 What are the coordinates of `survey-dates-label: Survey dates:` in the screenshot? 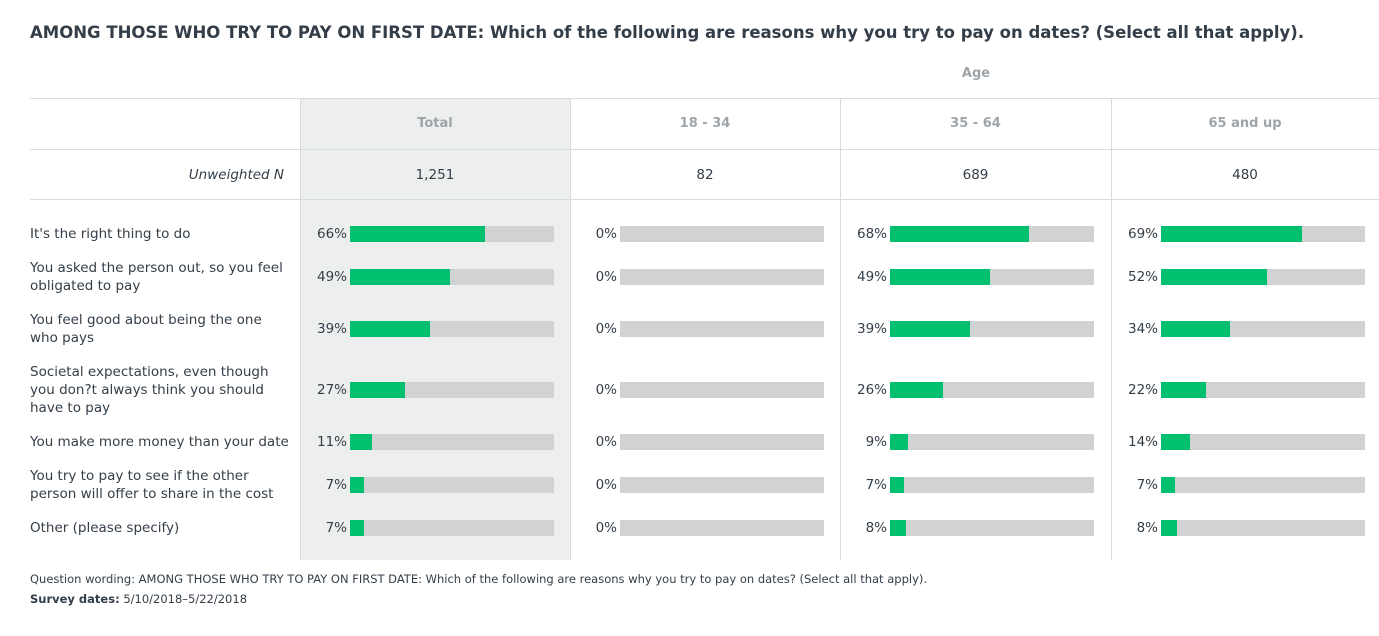 It's located at (75, 599).